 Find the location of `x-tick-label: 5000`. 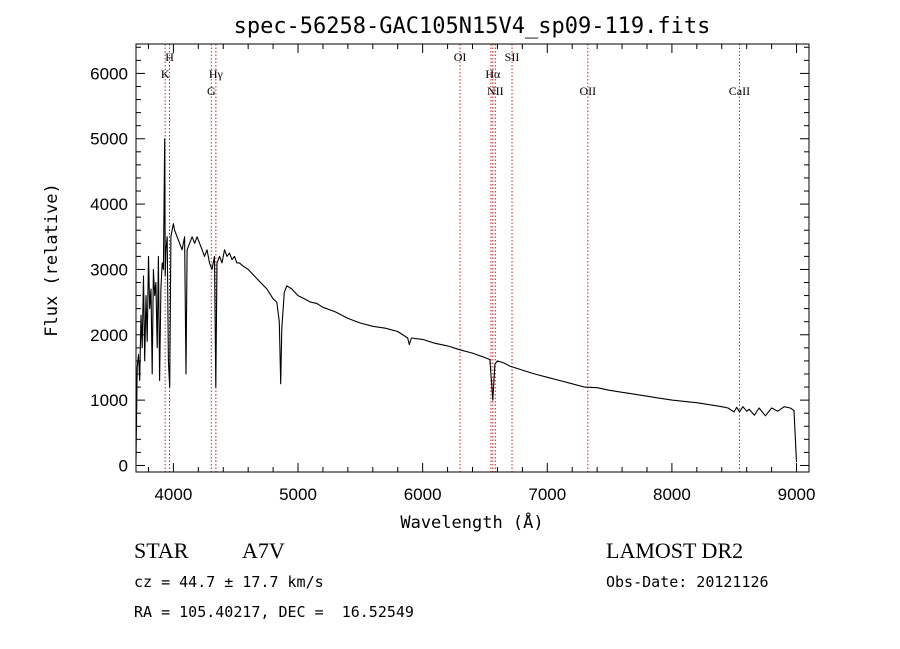

x-tick-label: 5000 is located at coordinates (298, 494).